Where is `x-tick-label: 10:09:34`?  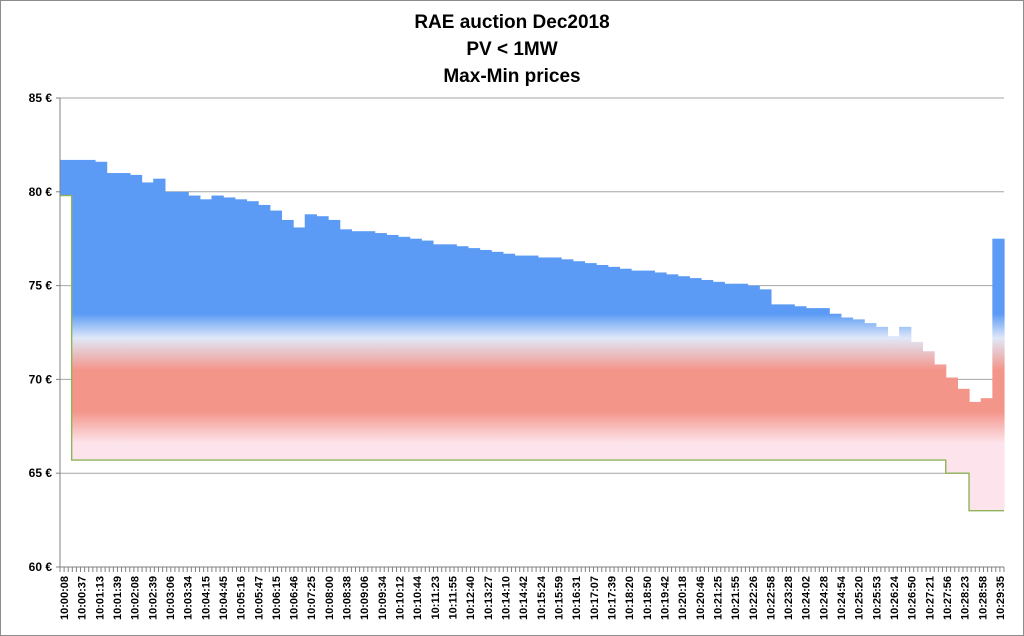 x-tick-label: 10:09:34 is located at coordinates (383, 597).